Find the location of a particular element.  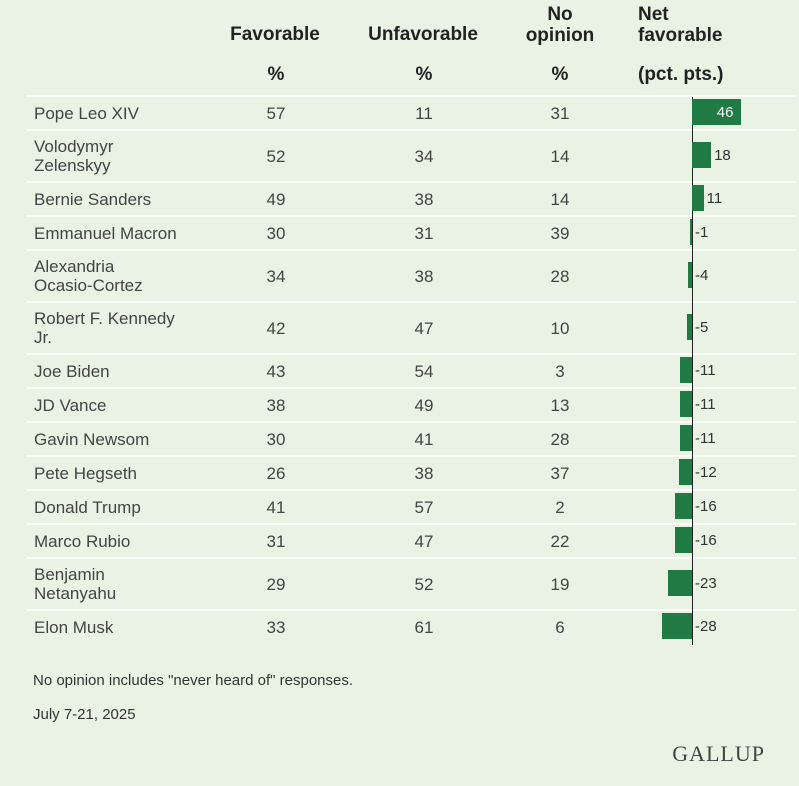

cell-unfavorable: 61 is located at coordinates (424, 627).